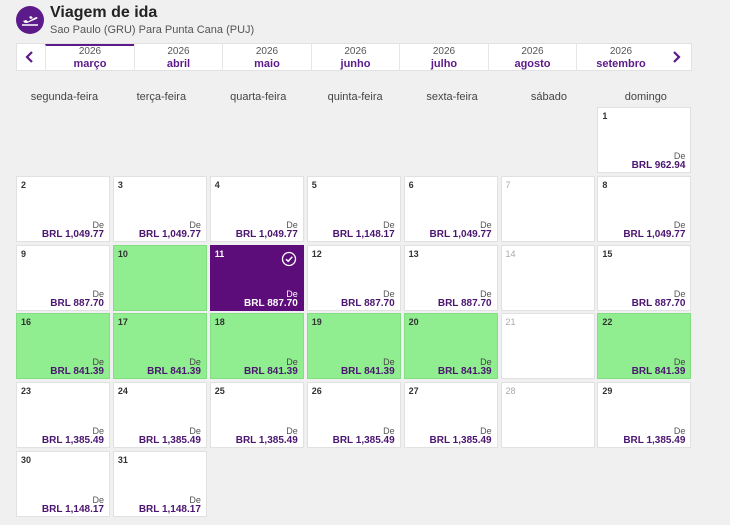 This screenshot has width=730, height=525. What do you see at coordinates (63, 346) in the screenshot?
I see `calendar-day: 16 De BRL 841.39` at bounding box center [63, 346].